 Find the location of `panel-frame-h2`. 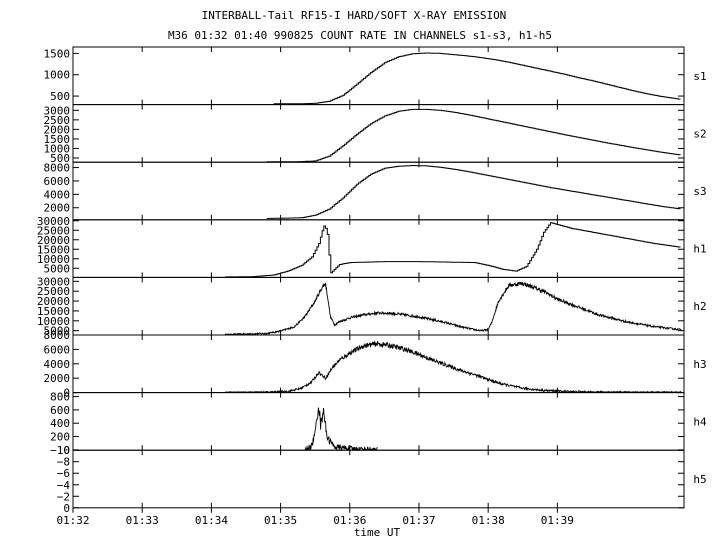

panel-frame-h2 is located at coordinates (378, 306).